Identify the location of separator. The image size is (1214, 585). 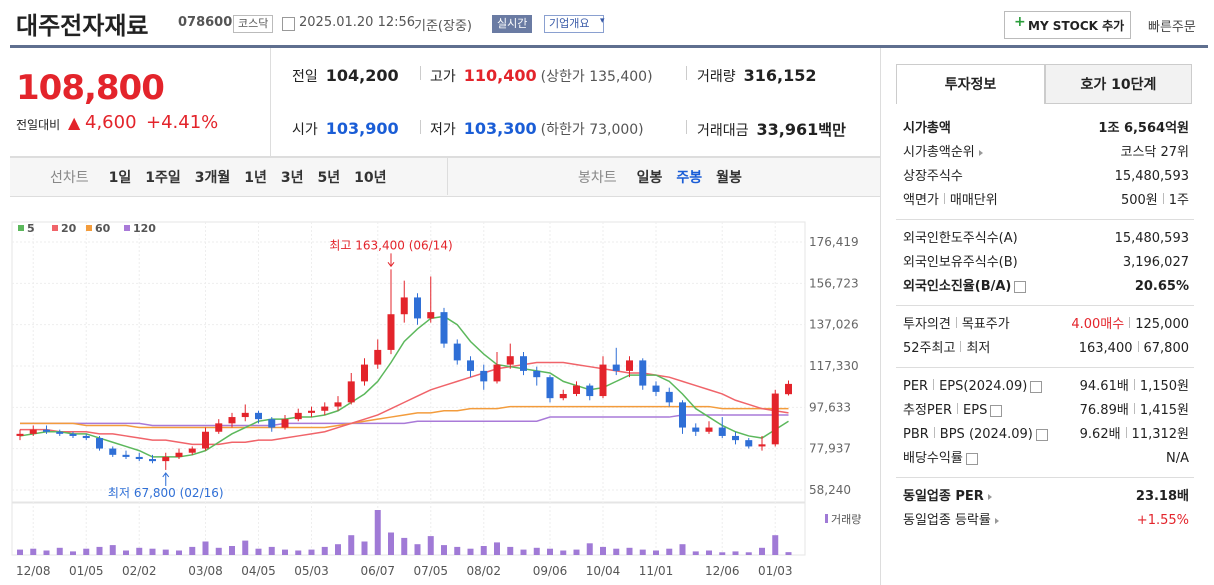
(934, 432).